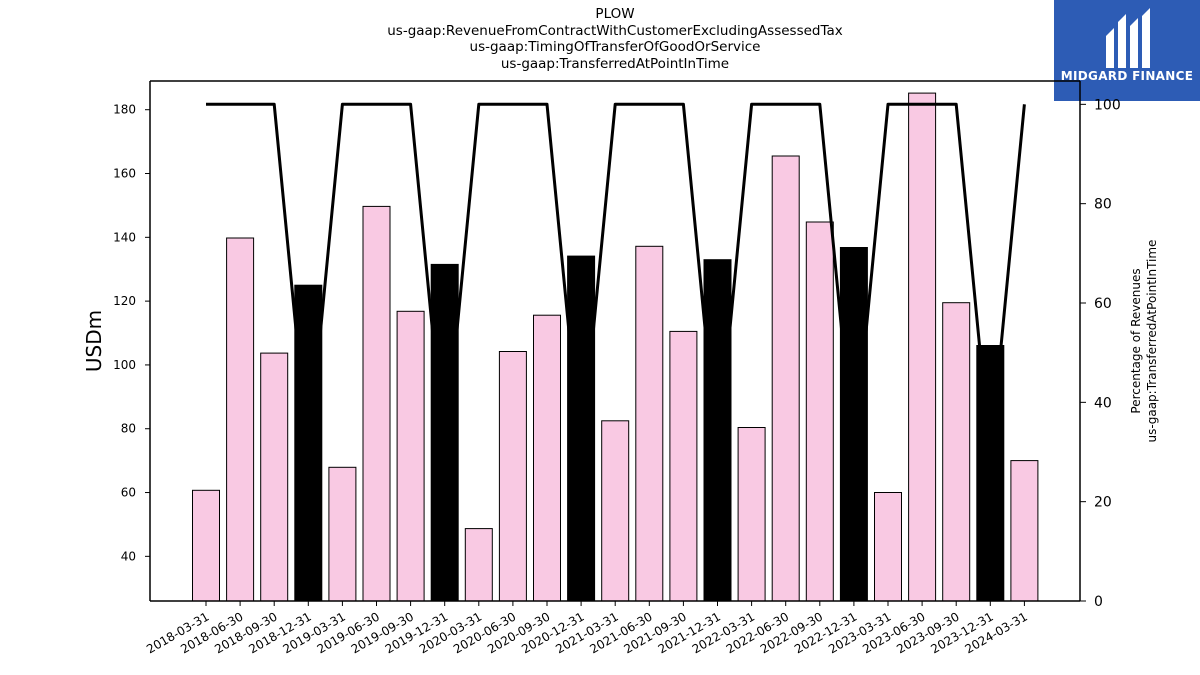 The height and width of the screenshot is (675, 1200). What do you see at coordinates (1103, 403) in the screenshot?
I see `y2-tick-label-40: 40` at bounding box center [1103, 403].